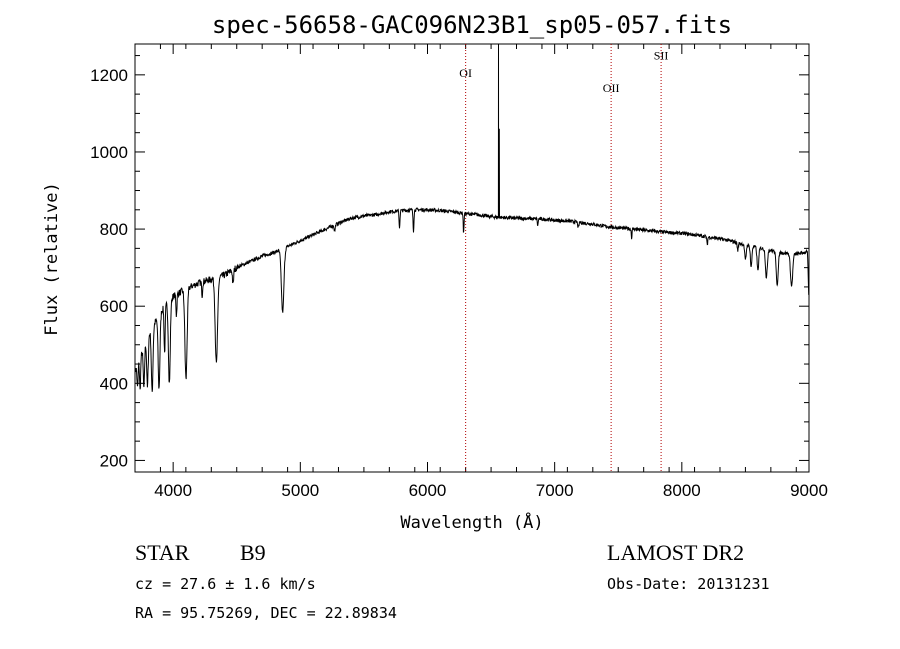 Image resolution: width=900 pixels, height=649 pixels. I want to click on observation-date: Obs-Date: 20131231, so click(688, 584).